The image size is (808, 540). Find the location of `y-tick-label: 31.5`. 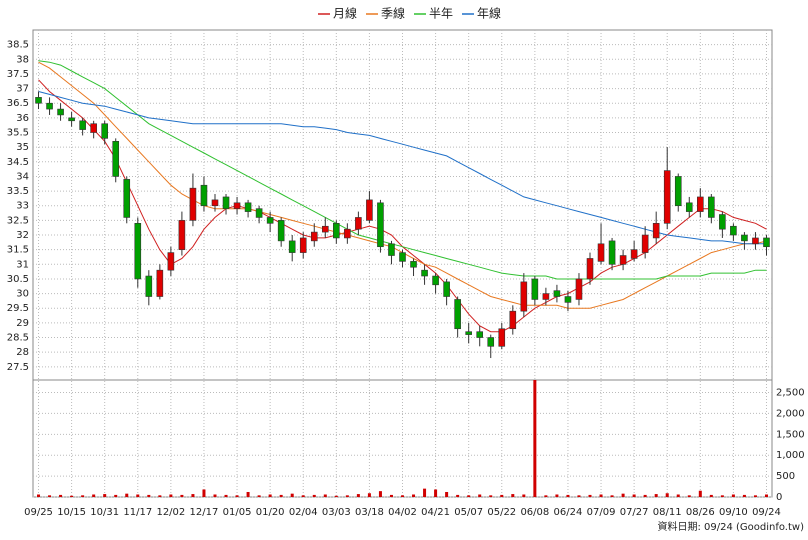

y-tick-label: 31.5 is located at coordinates (18, 250).